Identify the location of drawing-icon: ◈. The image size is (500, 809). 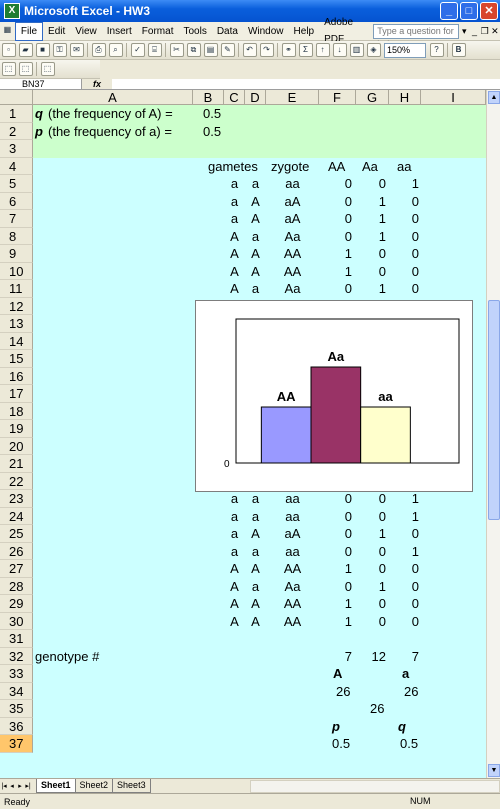
(373, 50).